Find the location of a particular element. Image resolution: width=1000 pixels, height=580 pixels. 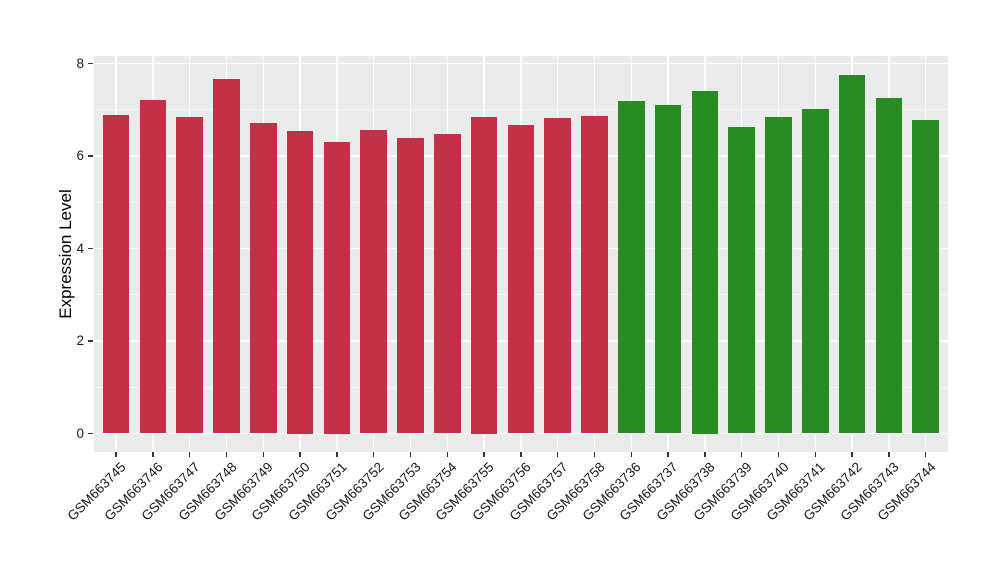

x-tick-GSM663746 is located at coordinates (153, 454).